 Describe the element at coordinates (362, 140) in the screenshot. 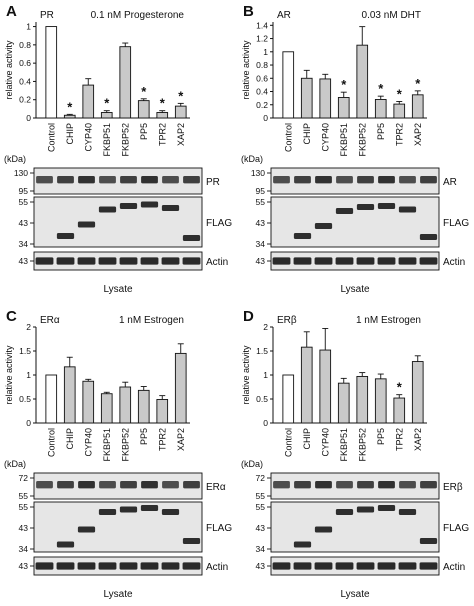

I see `x-tick-label: FKBP52` at that location.